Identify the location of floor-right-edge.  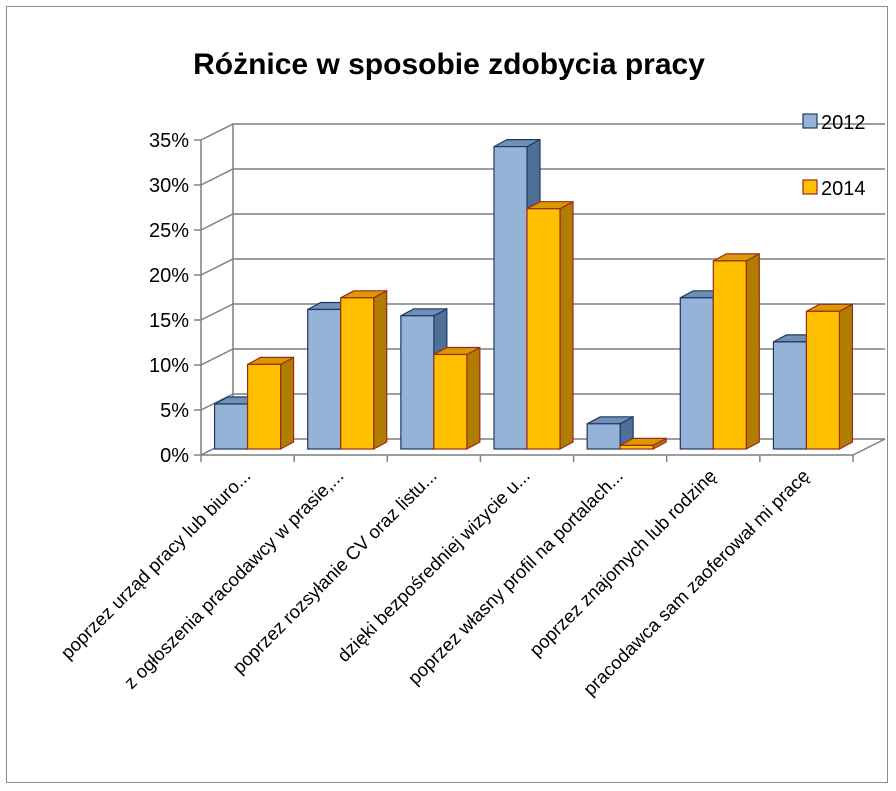
(869, 447).